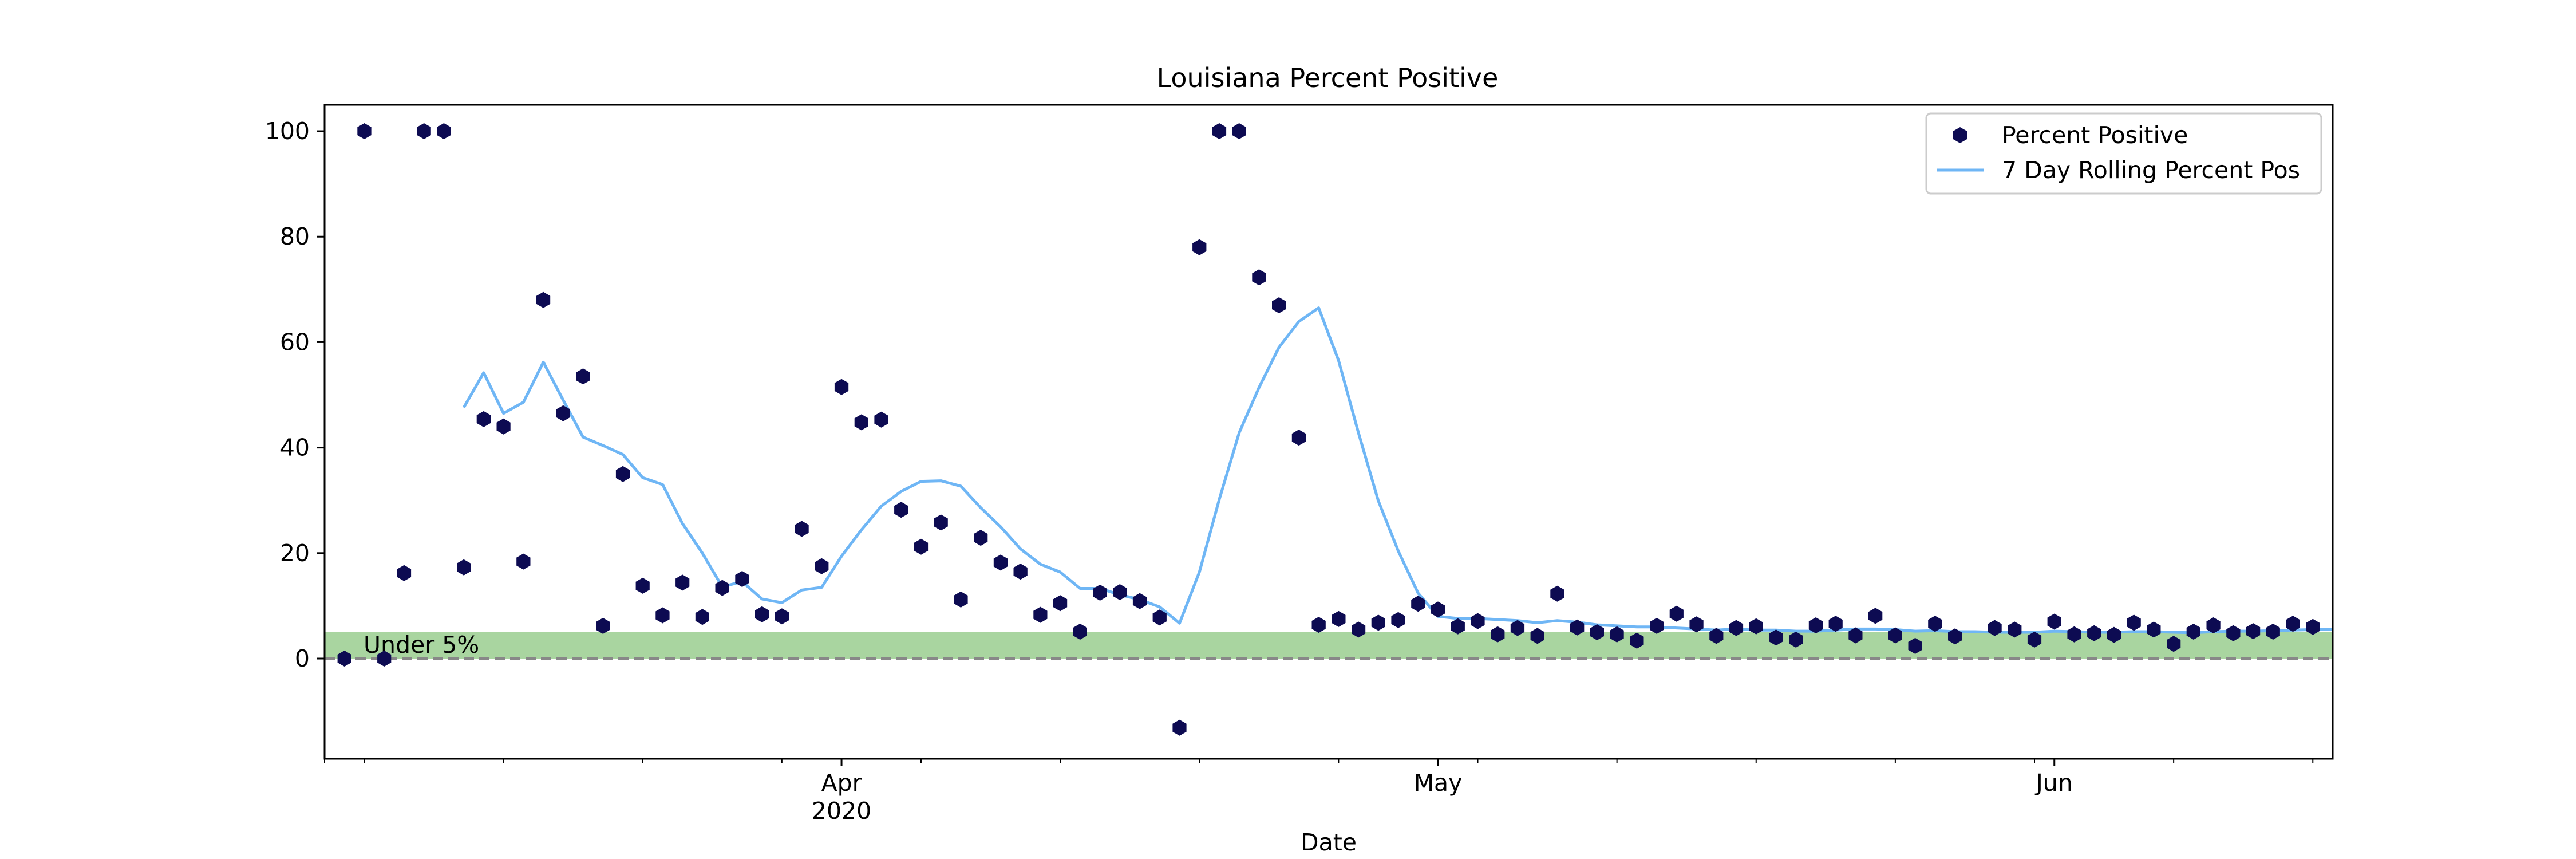 The width and height of the screenshot is (2576, 859). Describe the element at coordinates (1328, 77) in the screenshot. I see `chart-title: Louisiana Percent Positive` at that location.